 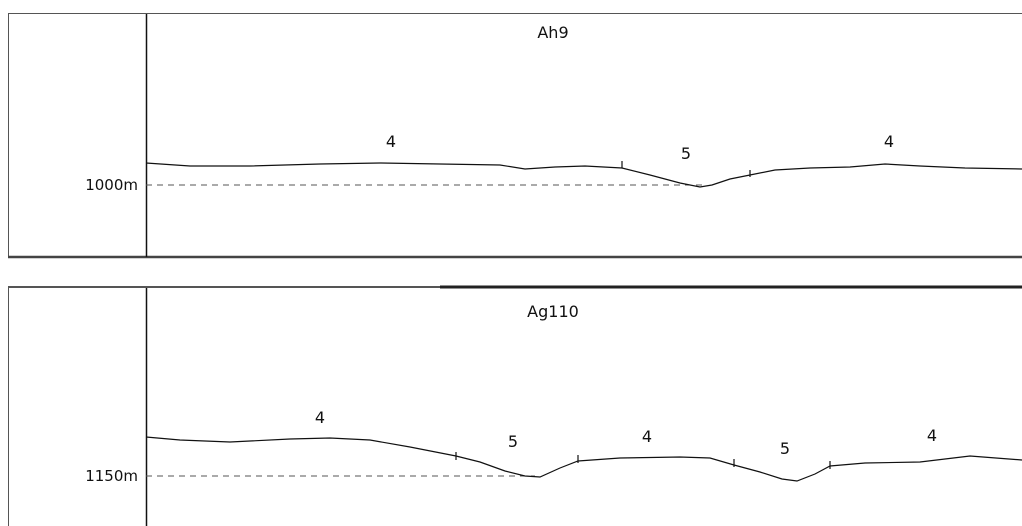 What do you see at coordinates (111, 185) in the screenshot?
I see `reference-level-label: 1000m` at bounding box center [111, 185].